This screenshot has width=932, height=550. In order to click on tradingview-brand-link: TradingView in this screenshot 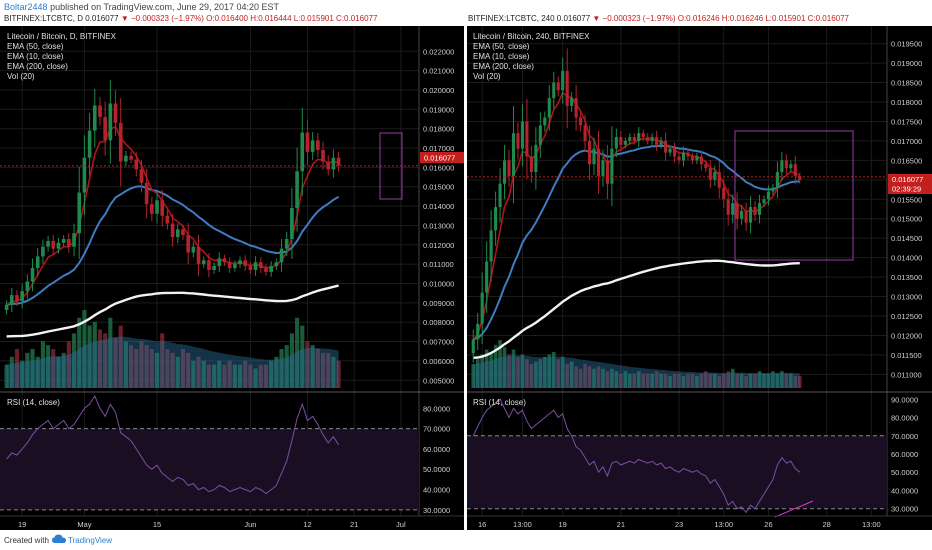, I will do `click(90, 540)`.